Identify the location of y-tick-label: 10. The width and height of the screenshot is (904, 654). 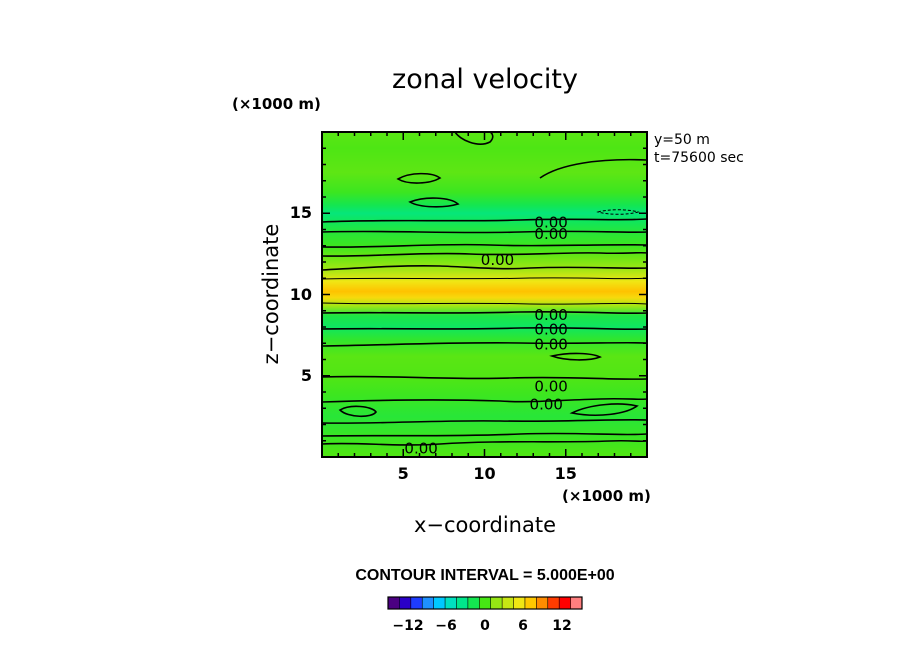
(301, 294).